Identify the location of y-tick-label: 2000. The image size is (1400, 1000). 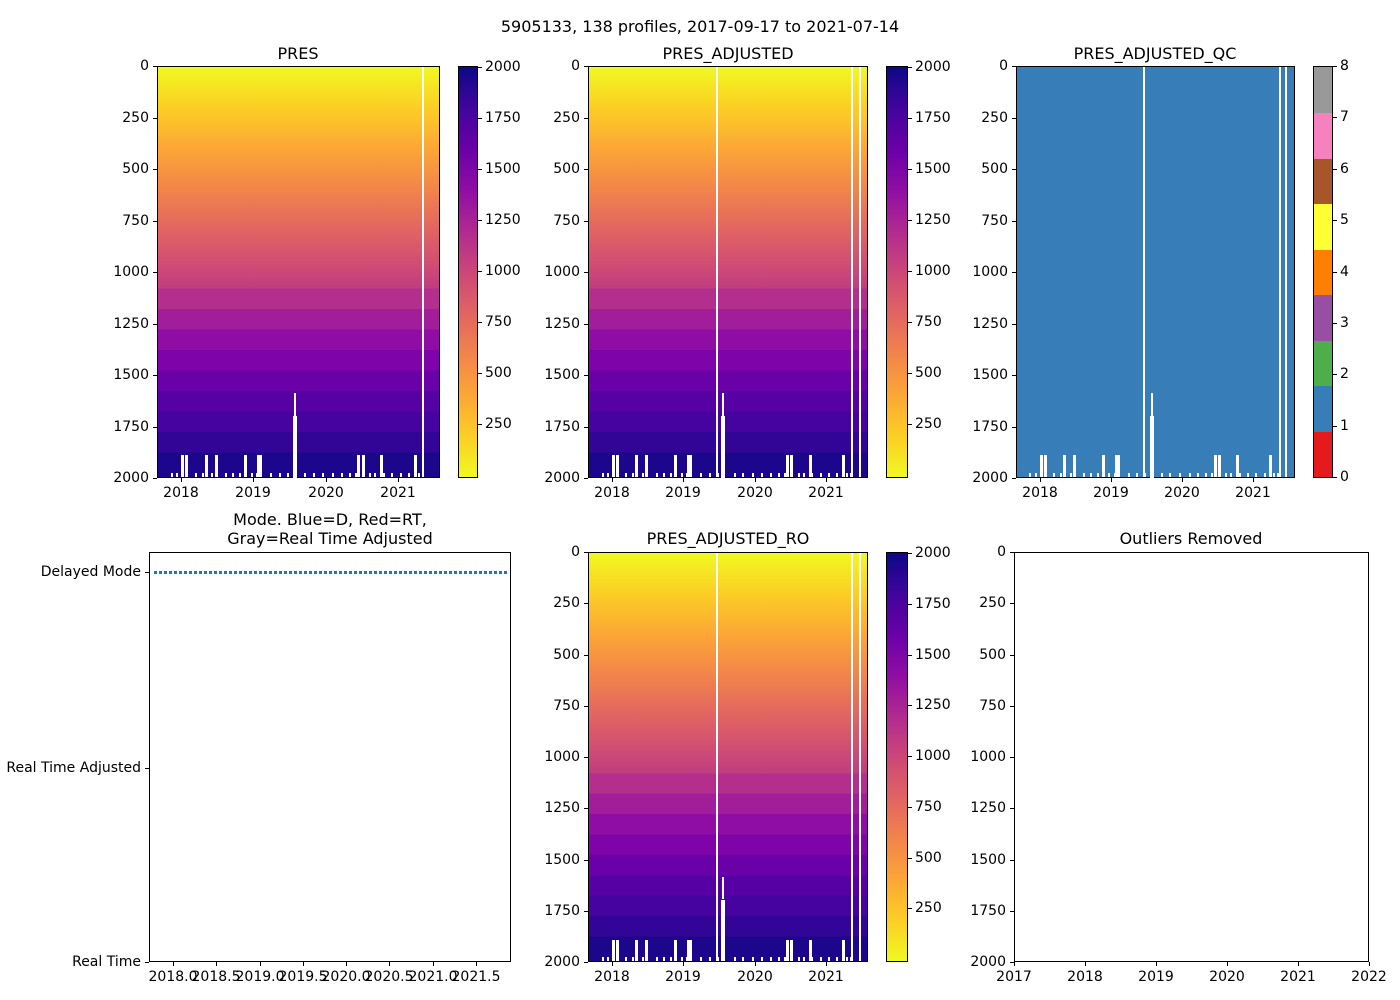
(562, 962).